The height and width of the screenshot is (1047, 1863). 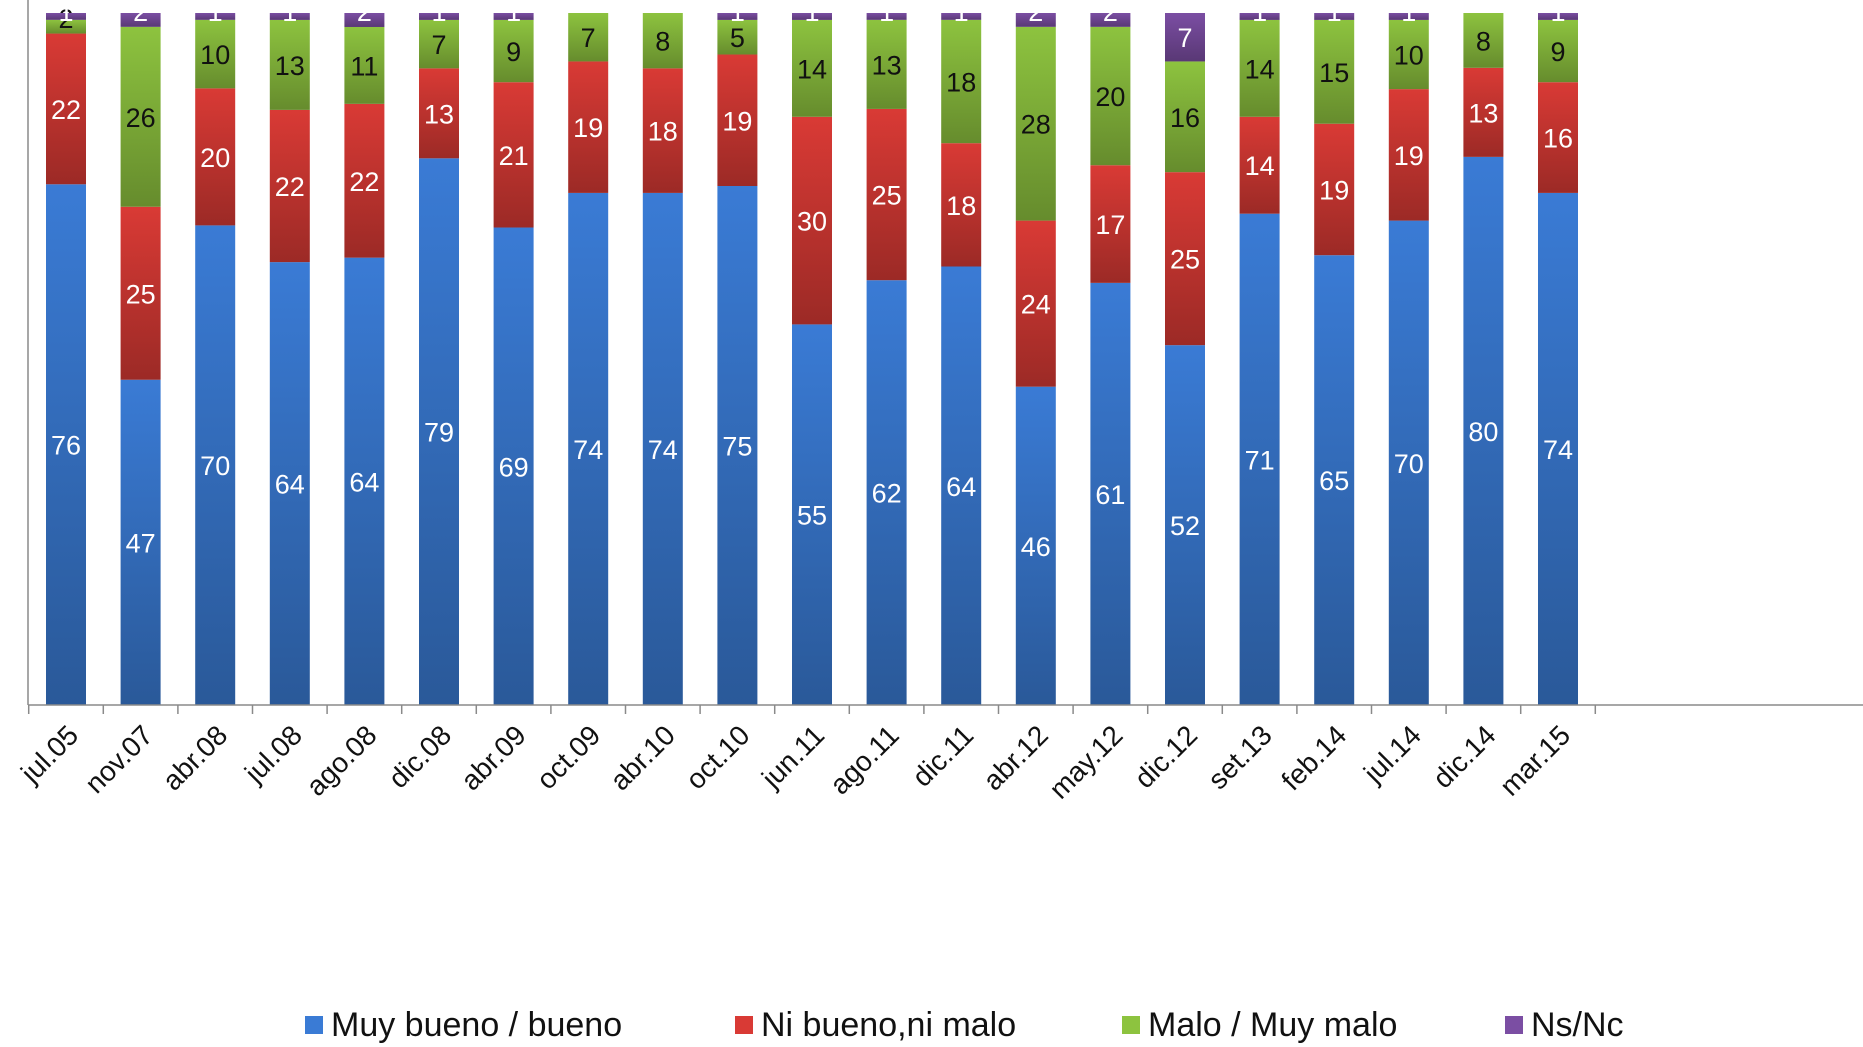 I want to click on x-tick-label: dic.14, so click(x=1464, y=756).